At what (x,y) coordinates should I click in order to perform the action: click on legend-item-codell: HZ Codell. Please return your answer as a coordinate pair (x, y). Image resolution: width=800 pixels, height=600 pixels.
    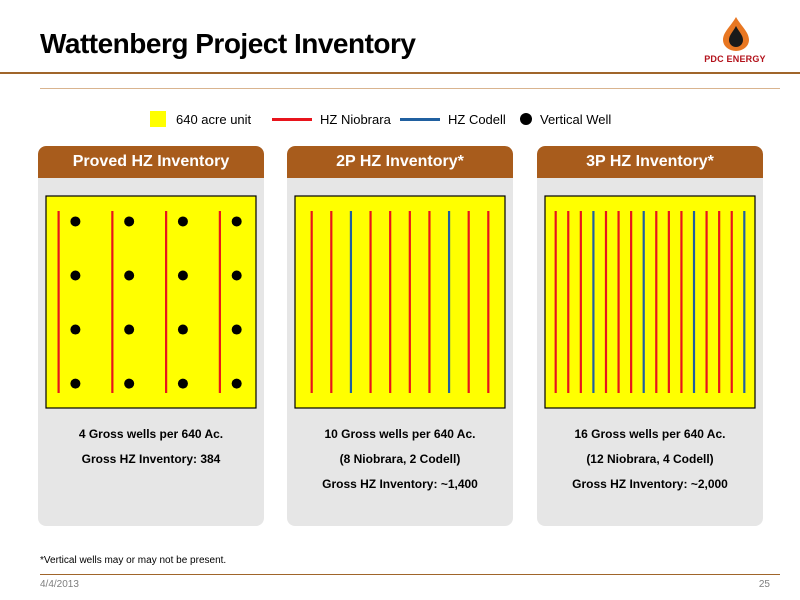
    Looking at the image, I should click on (453, 119).